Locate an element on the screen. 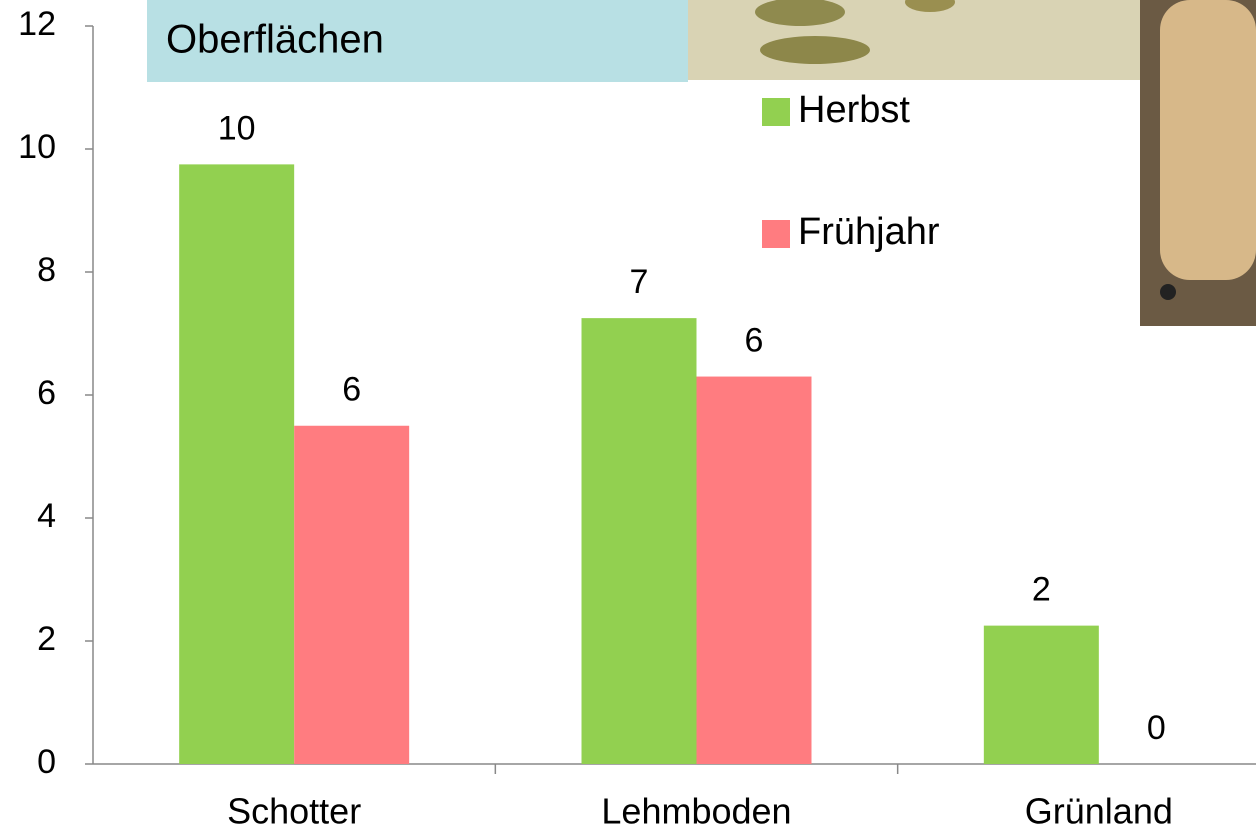 The image size is (1256, 833). y-tick-label: 8 is located at coordinates (46, 270).